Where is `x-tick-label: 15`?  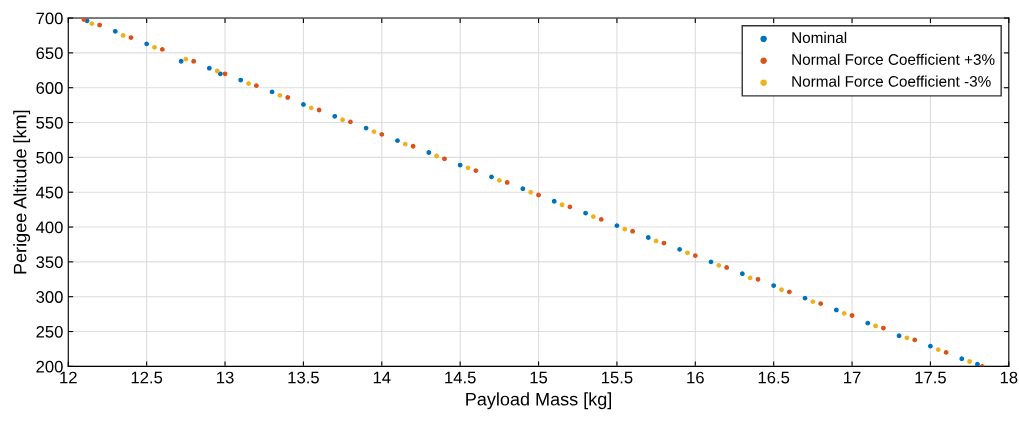
x-tick-label: 15 is located at coordinates (539, 377).